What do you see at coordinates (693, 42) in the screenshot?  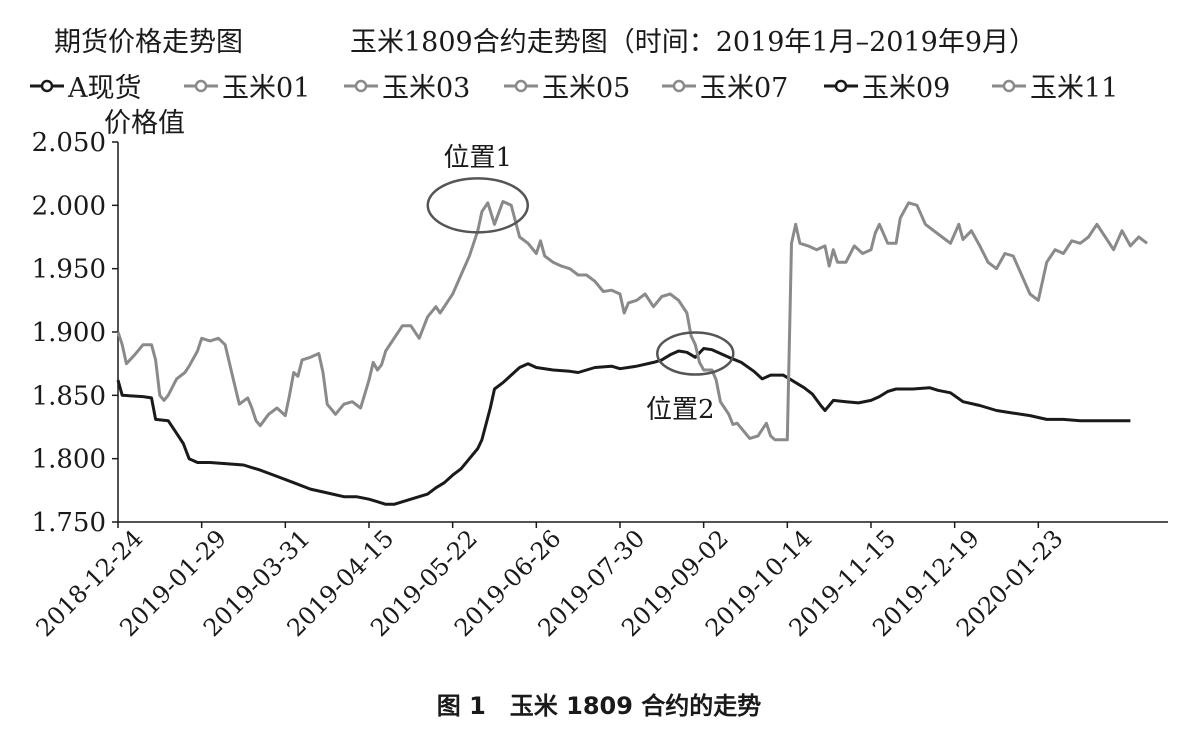 I see `chart-title: 玉米1809合约走势图（时间：2019年1月–2019年9月）` at bounding box center [693, 42].